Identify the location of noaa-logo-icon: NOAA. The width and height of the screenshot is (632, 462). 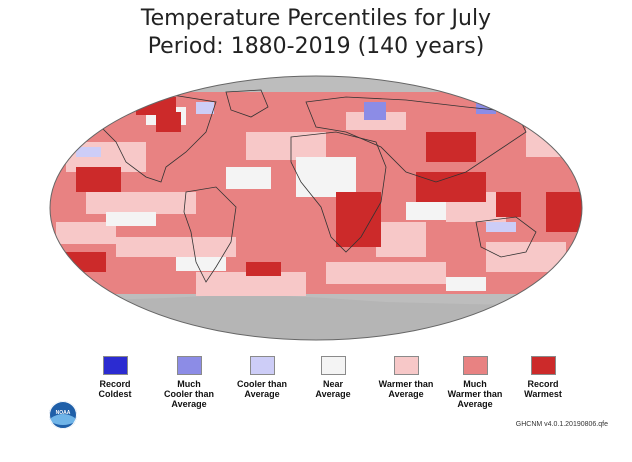
(63, 415).